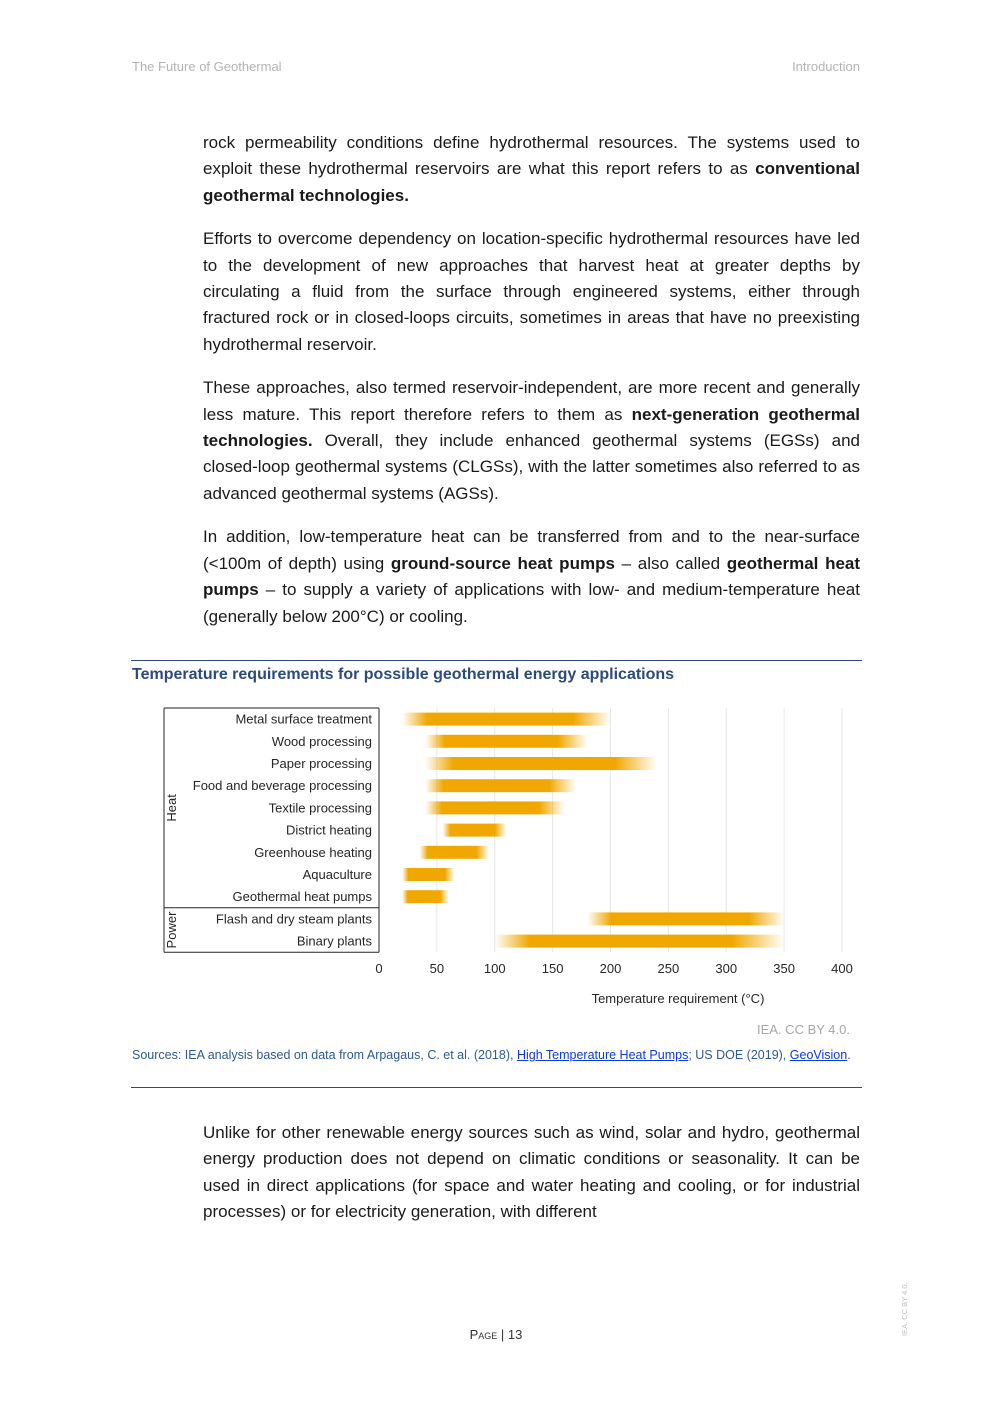  Describe the element at coordinates (496, 660) in the screenshot. I see `figure-top-rule` at that location.